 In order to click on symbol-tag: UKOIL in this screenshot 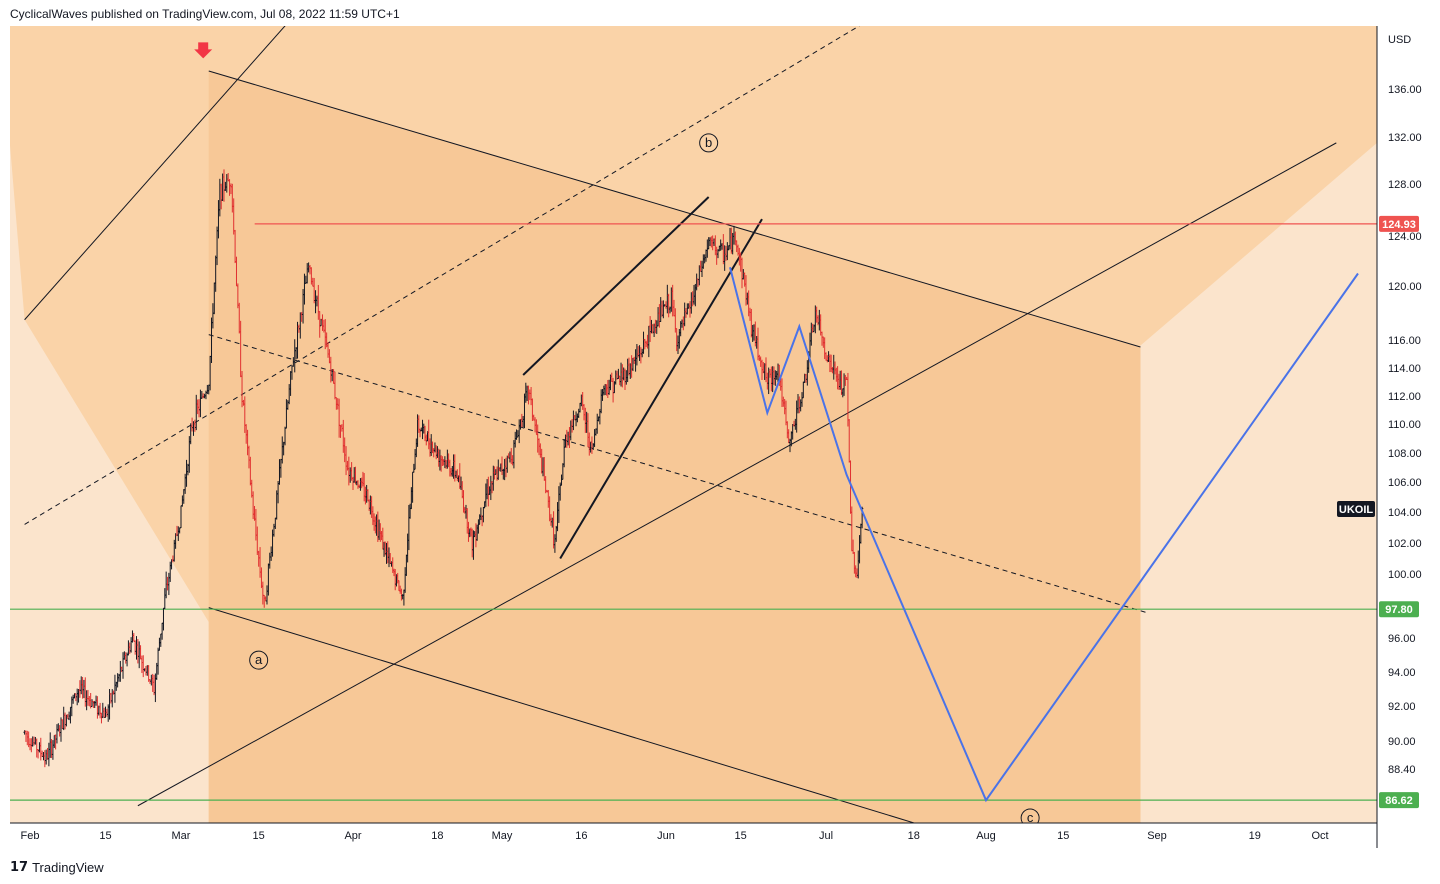, I will do `click(1356, 509)`.